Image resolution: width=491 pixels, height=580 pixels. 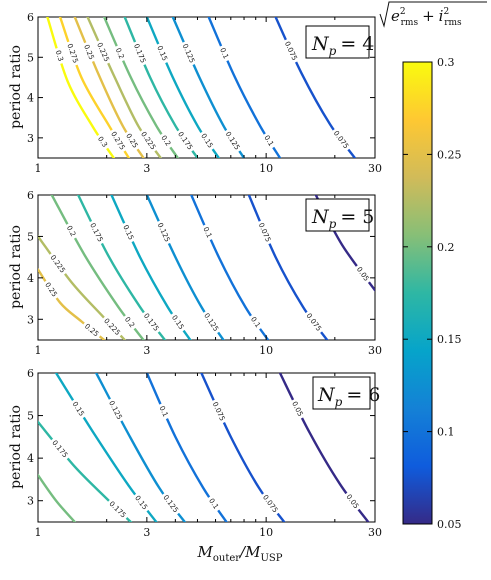 What do you see at coordinates (357, 44) in the screenshot?
I see `np-value: = 4` at bounding box center [357, 44].